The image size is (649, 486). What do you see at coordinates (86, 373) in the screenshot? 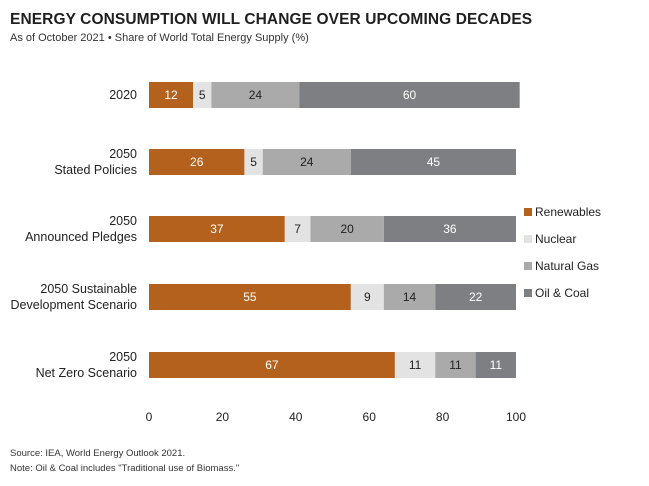
I see `category-label-line: Net Zero Scenario` at bounding box center [86, 373].